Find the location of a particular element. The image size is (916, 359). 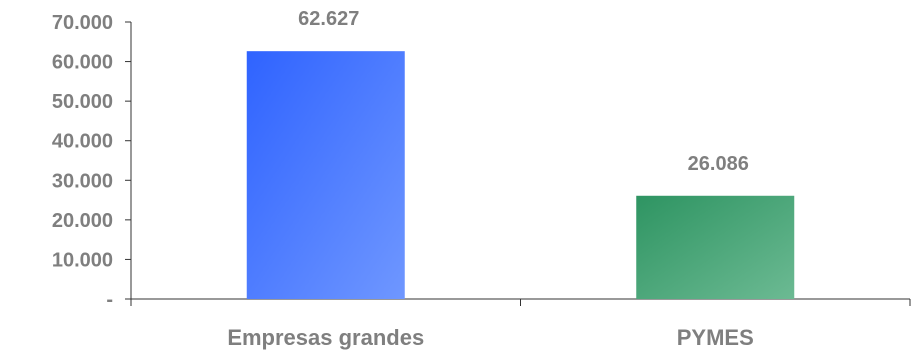

x-tick-label: Empresas grandes is located at coordinates (325, 337).